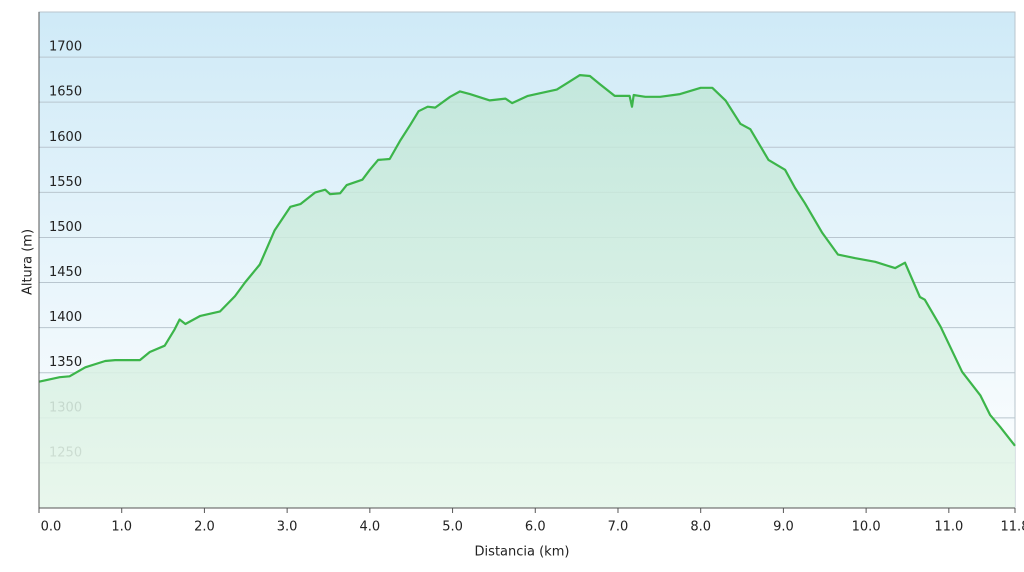 Image resolution: width=1024 pixels, height=572 pixels. I want to click on y-axis-label: Altura (m), so click(28, 262).